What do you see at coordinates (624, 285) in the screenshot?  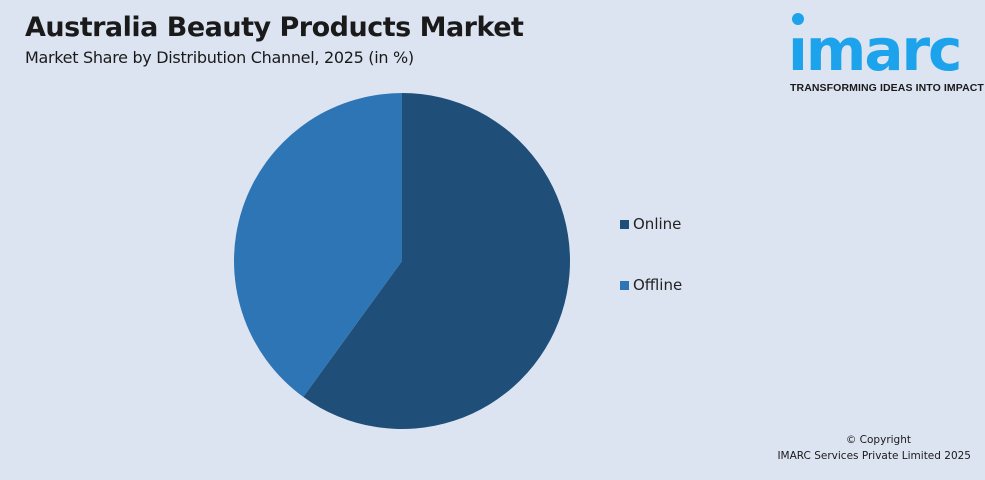 I see `legend-swatch-offline` at bounding box center [624, 285].